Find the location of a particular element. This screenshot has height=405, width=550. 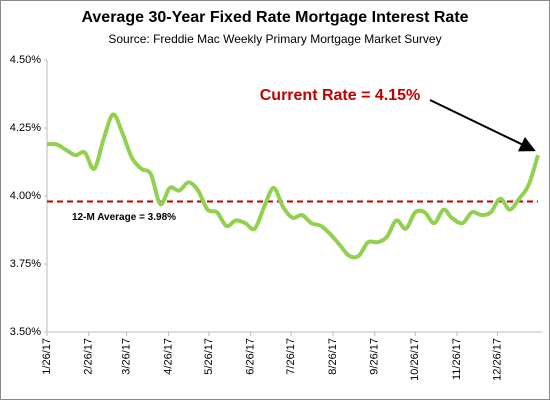

y-tick-label: 3.75% is located at coordinates (25, 264).